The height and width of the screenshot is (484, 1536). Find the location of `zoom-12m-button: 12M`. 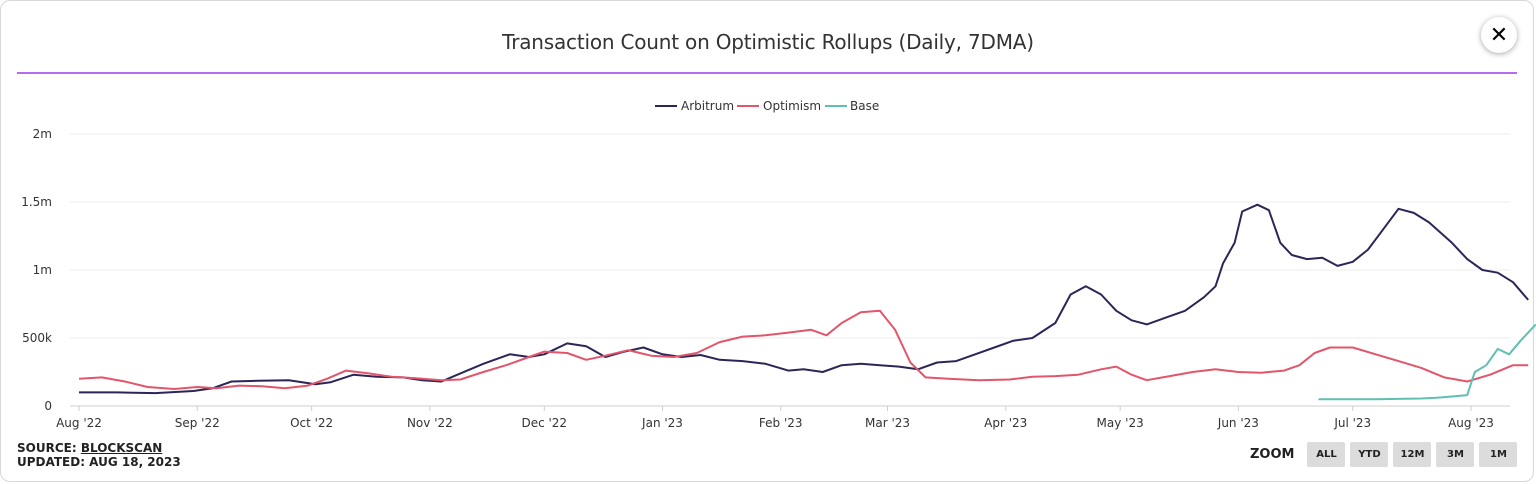

zoom-12m-button: 12M is located at coordinates (1412, 454).